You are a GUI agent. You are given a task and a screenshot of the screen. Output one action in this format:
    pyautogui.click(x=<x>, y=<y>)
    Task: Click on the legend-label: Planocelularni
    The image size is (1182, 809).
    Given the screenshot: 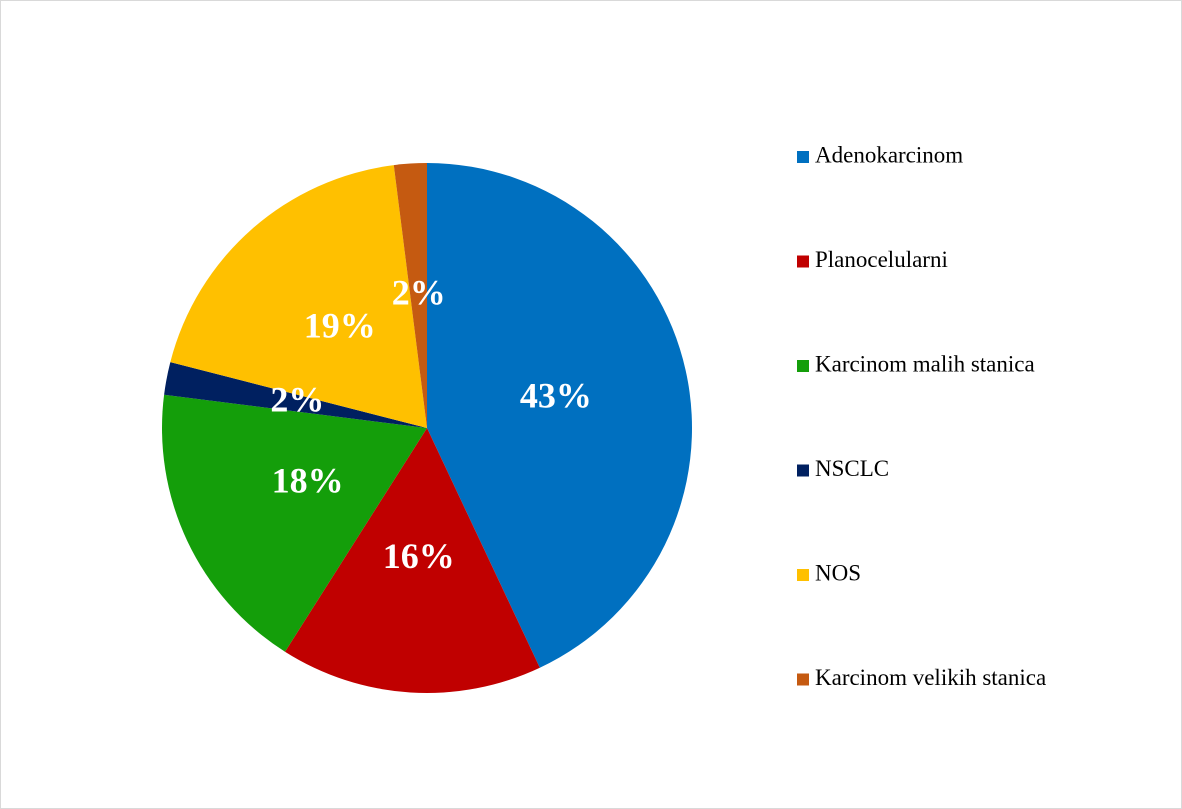 What is the action you would take?
    pyautogui.click(x=881, y=259)
    